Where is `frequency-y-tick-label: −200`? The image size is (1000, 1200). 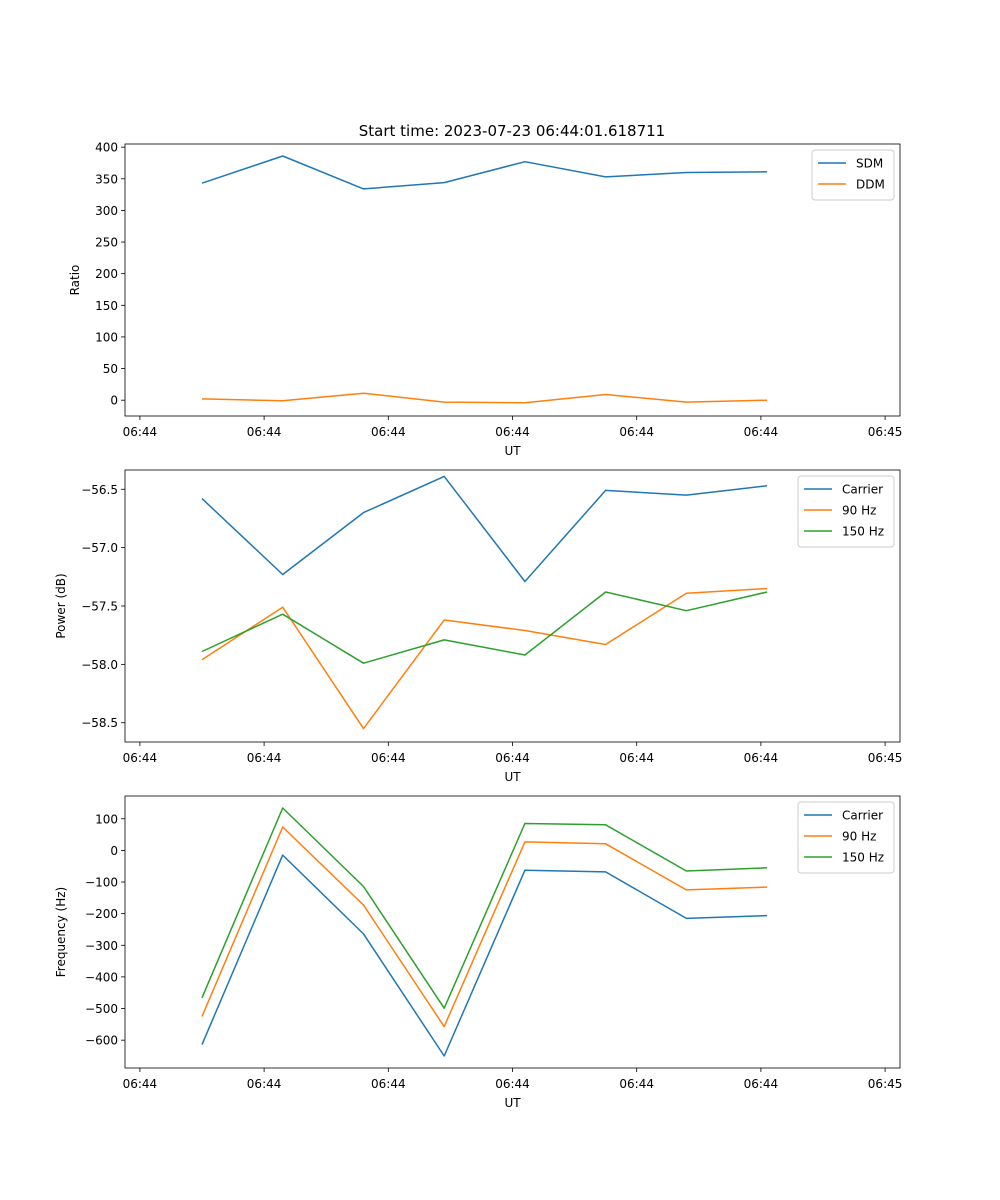
frequency-y-tick-label: −200 is located at coordinates (101, 914).